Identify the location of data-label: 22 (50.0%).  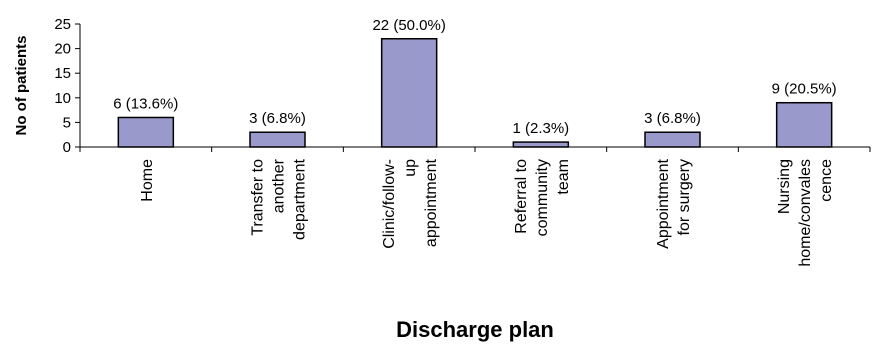
(408, 25).